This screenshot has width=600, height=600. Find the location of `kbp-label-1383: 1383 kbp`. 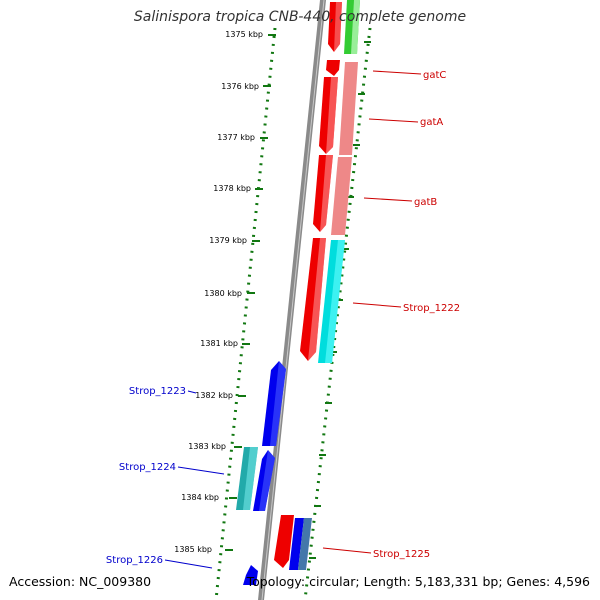

kbp-label-1383: 1383 kbp is located at coordinates (207, 446).